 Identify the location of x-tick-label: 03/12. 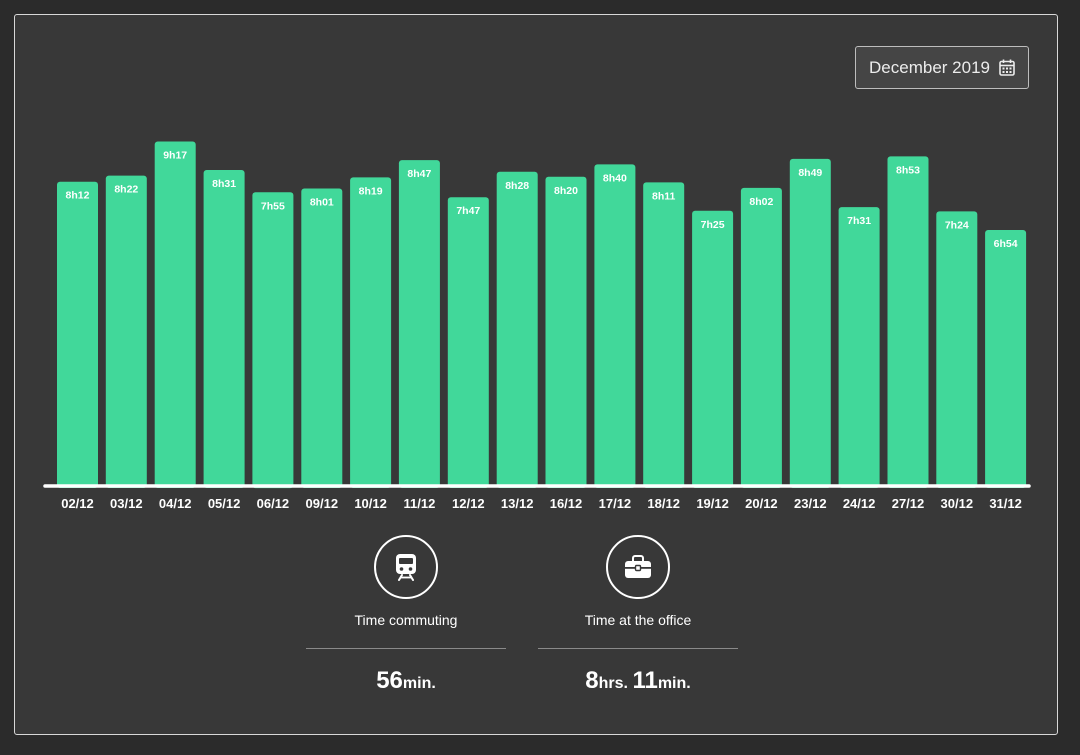
(126, 503).